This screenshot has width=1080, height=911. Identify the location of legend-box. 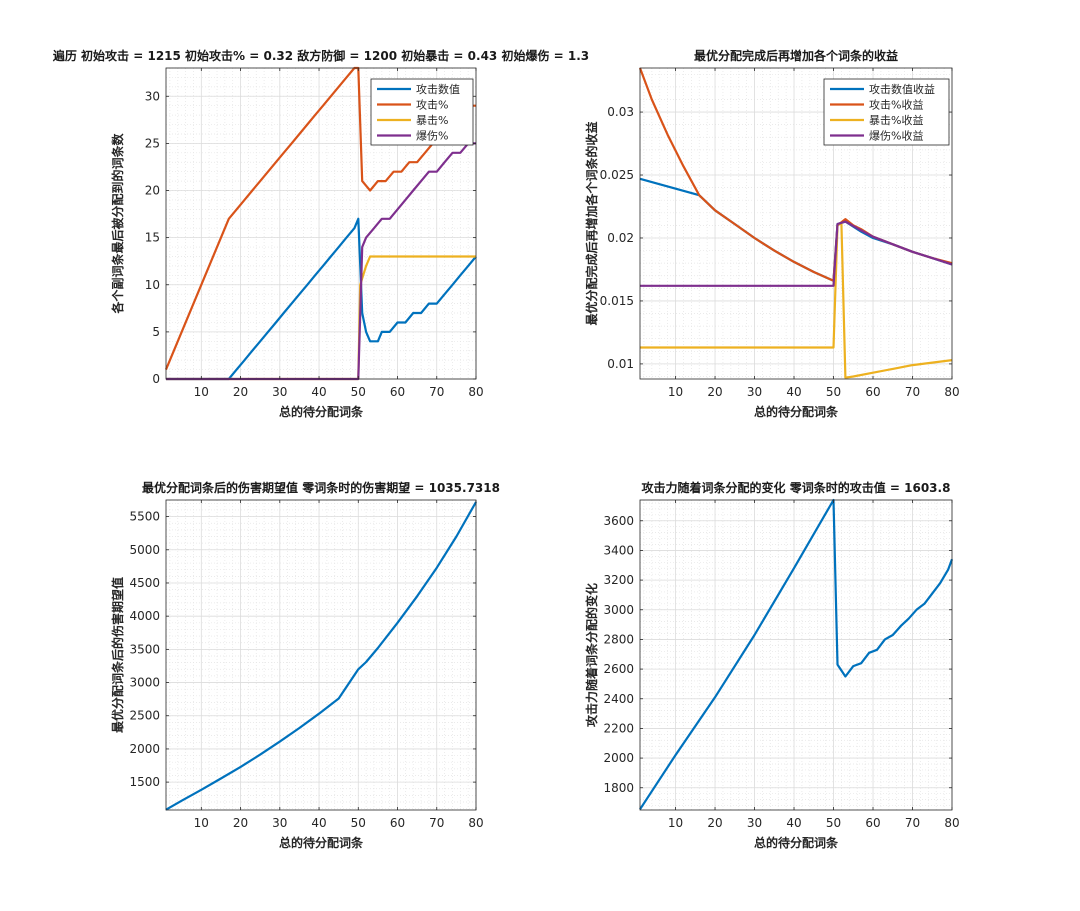
(886, 112).